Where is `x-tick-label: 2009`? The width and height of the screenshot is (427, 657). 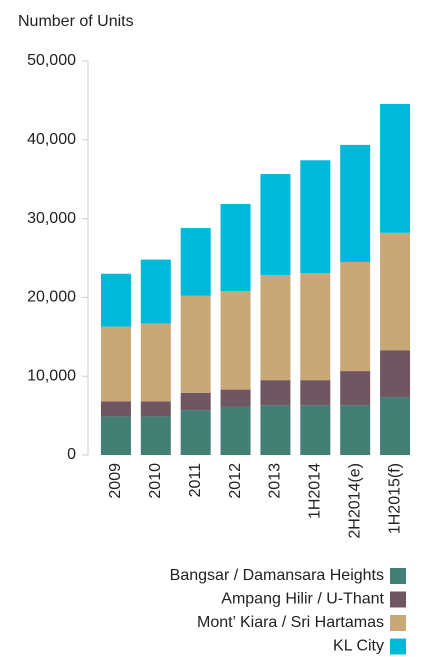 x-tick-label: 2009 is located at coordinates (115, 481).